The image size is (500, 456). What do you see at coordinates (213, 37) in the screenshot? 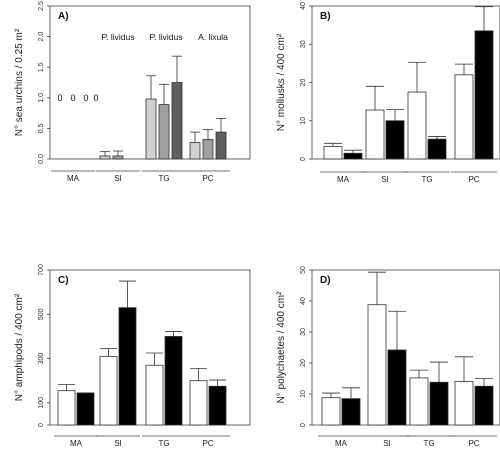
I see `series-label: A. lixula` at bounding box center [213, 37].